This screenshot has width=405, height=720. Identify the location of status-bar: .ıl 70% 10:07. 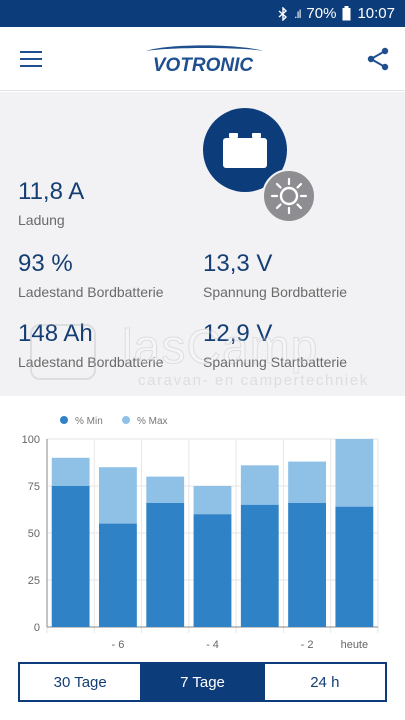
(202, 13).